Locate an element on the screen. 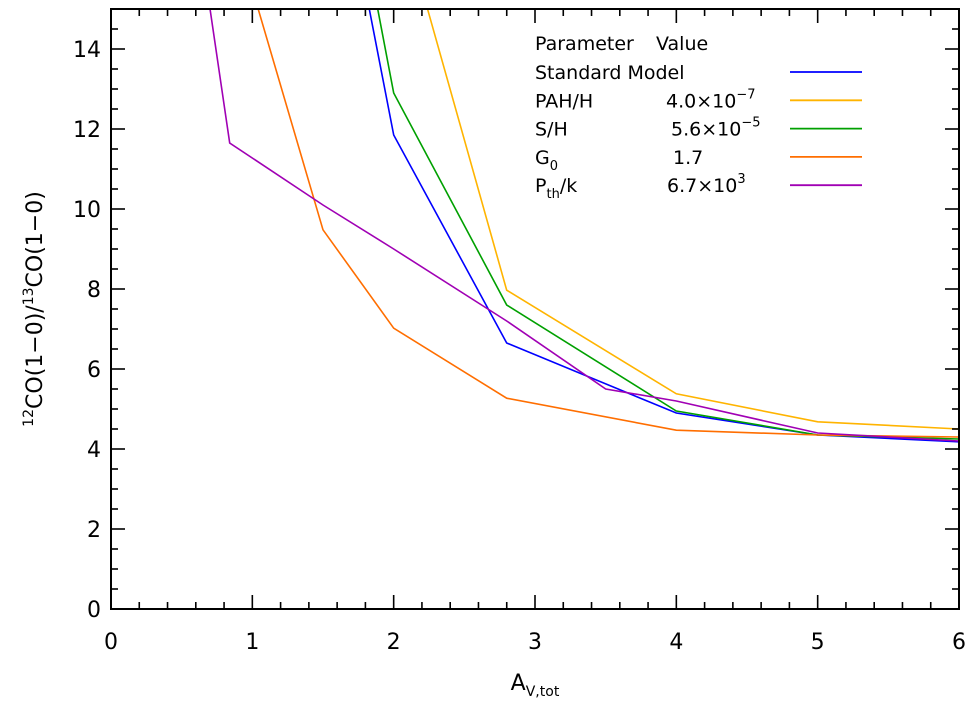 This screenshot has width=973, height=706. x-axis-label: AV,tot is located at coordinates (535, 685).